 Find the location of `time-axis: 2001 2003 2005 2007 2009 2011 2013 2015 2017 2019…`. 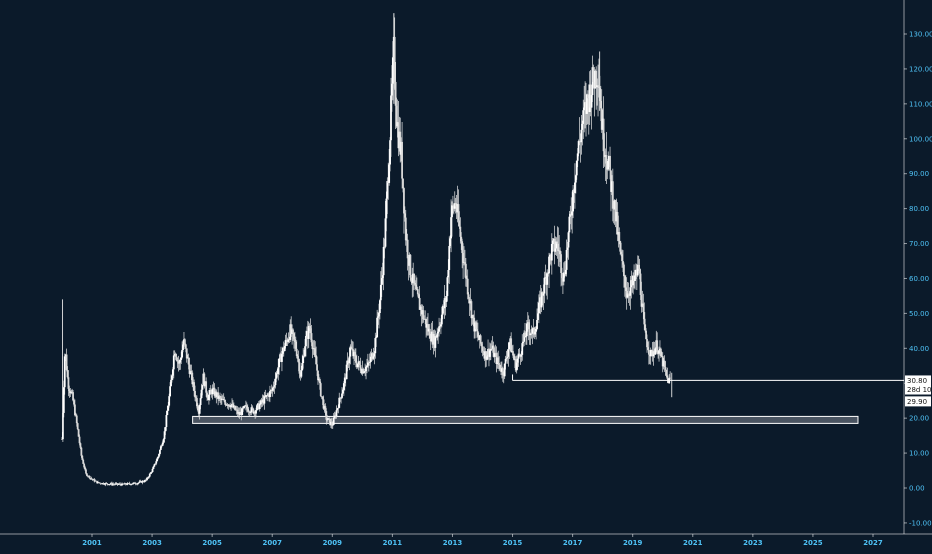

time-axis: 2001 2003 2005 2007 2009 2011 2013 2015 2017 2019… is located at coordinates (482, 540).